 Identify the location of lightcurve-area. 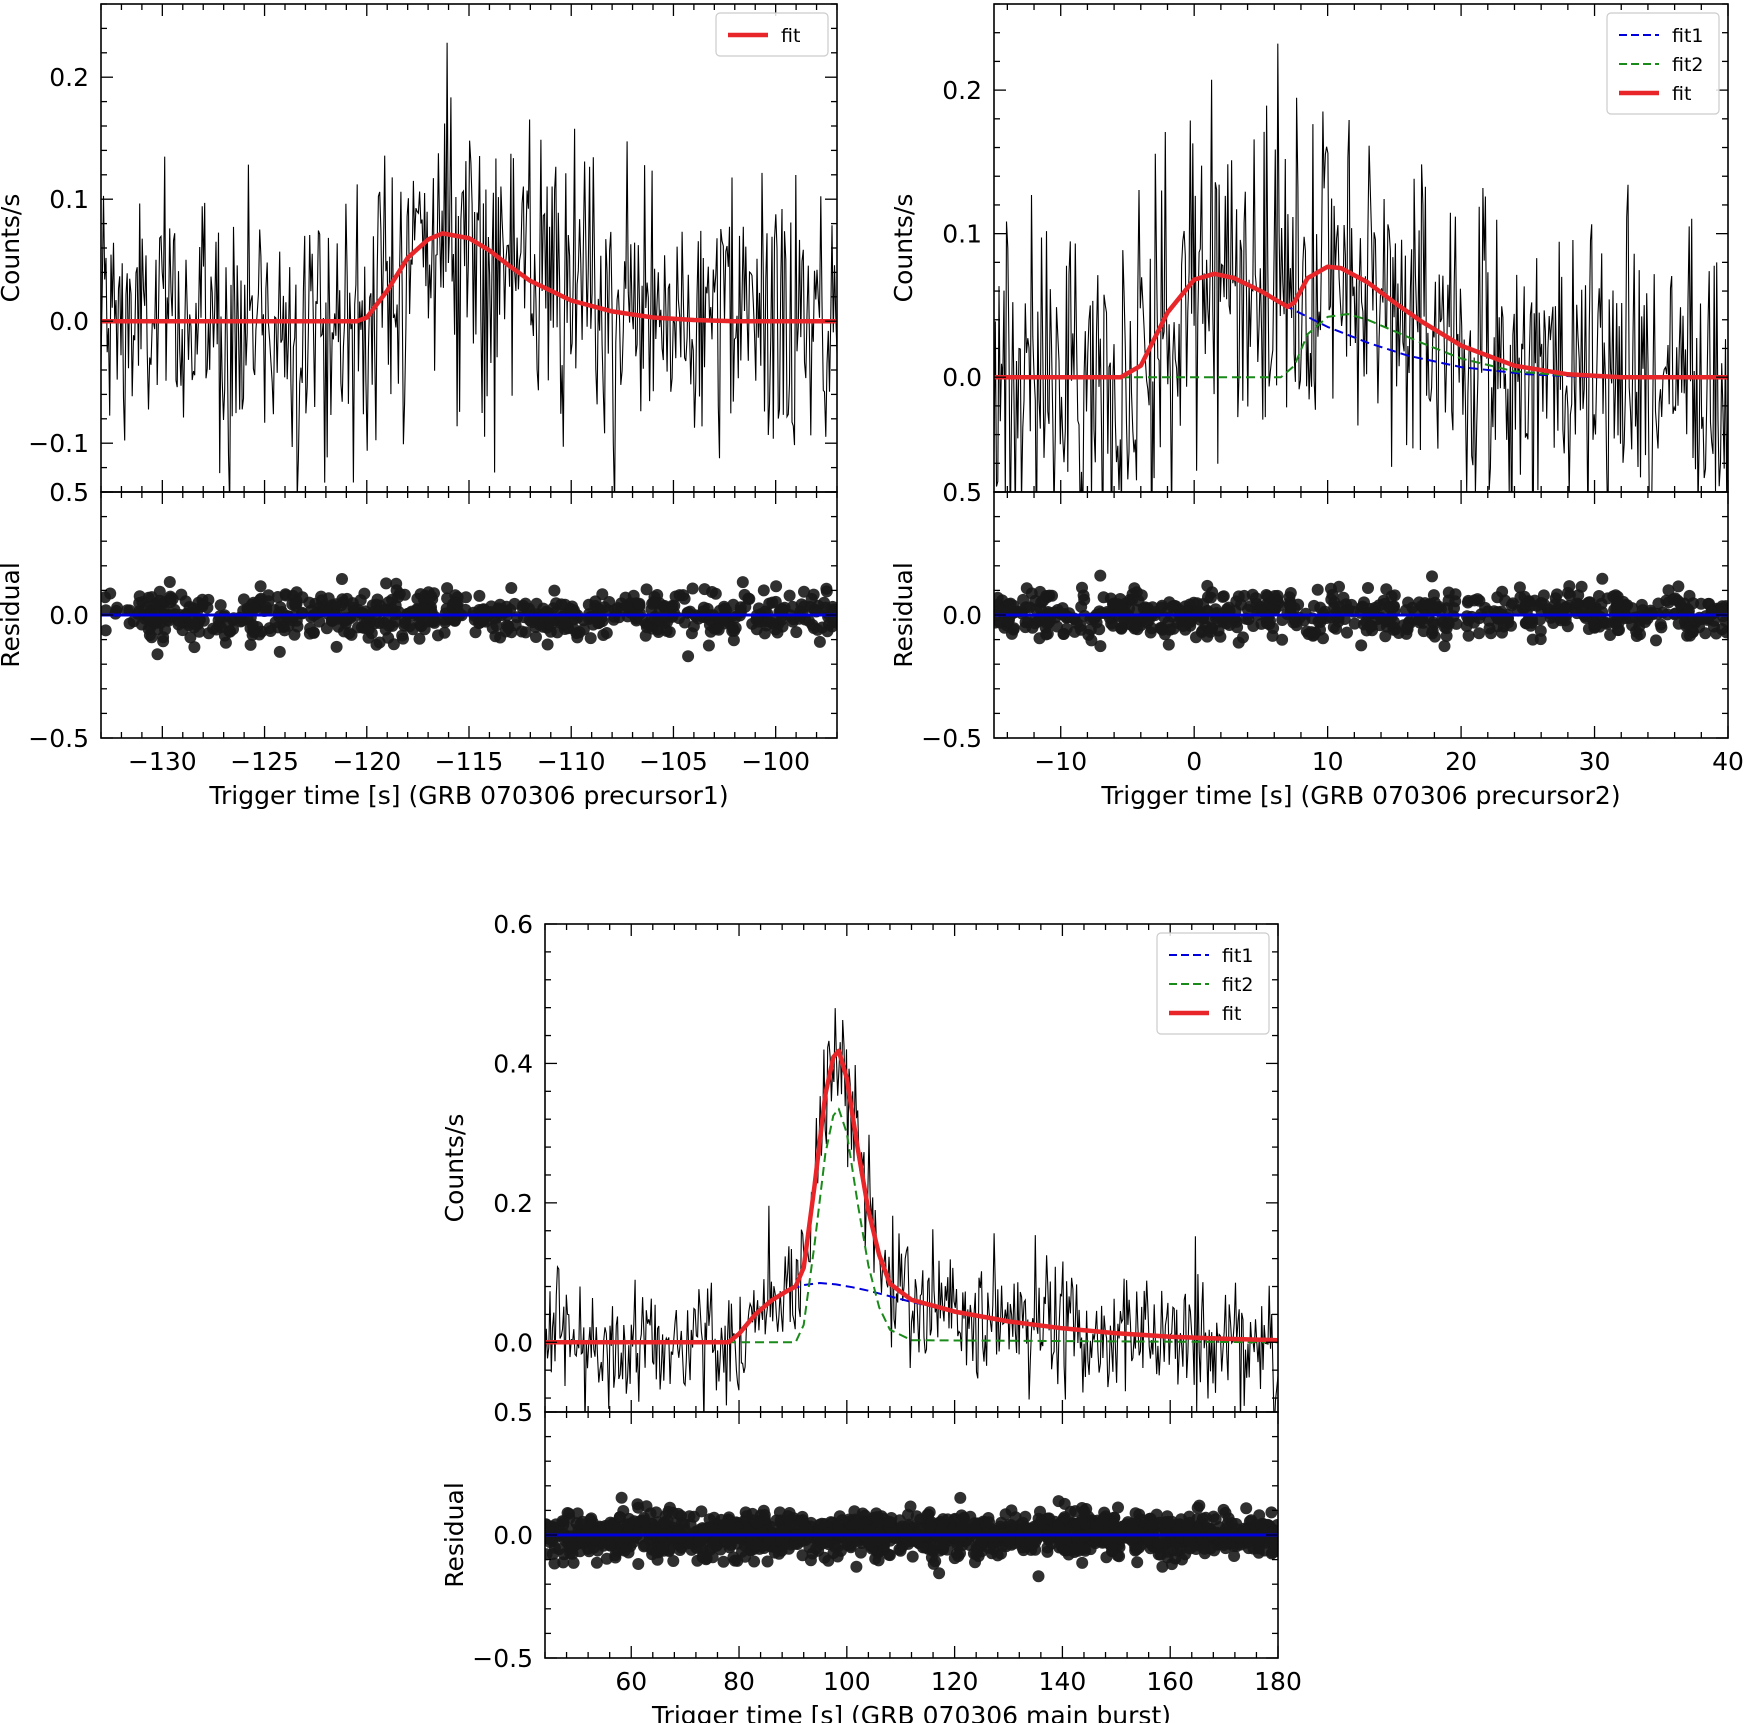
(1361, 267).